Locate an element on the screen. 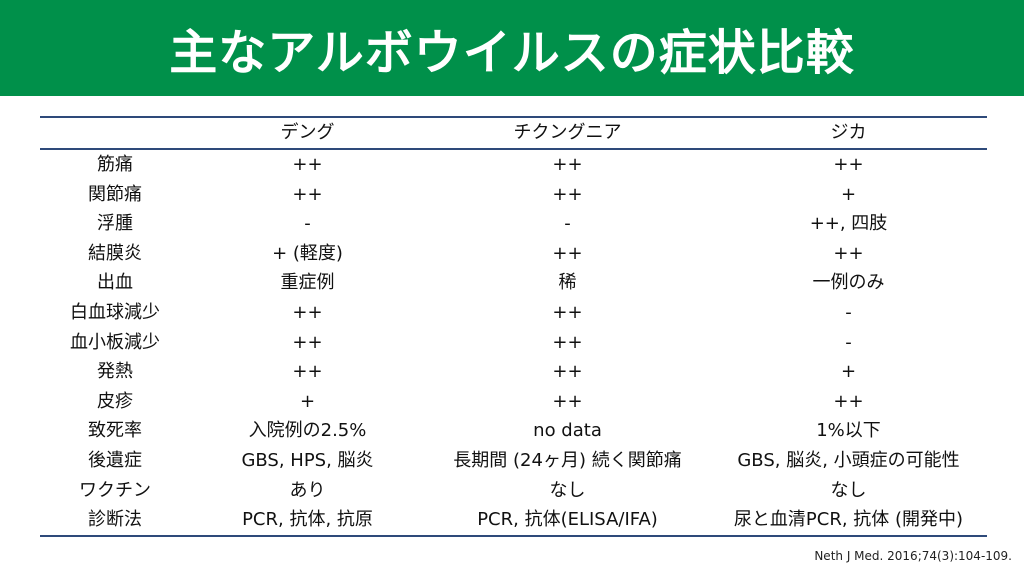 The width and height of the screenshot is (1024, 576). chikungunya-cell: - is located at coordinates (567, 224).